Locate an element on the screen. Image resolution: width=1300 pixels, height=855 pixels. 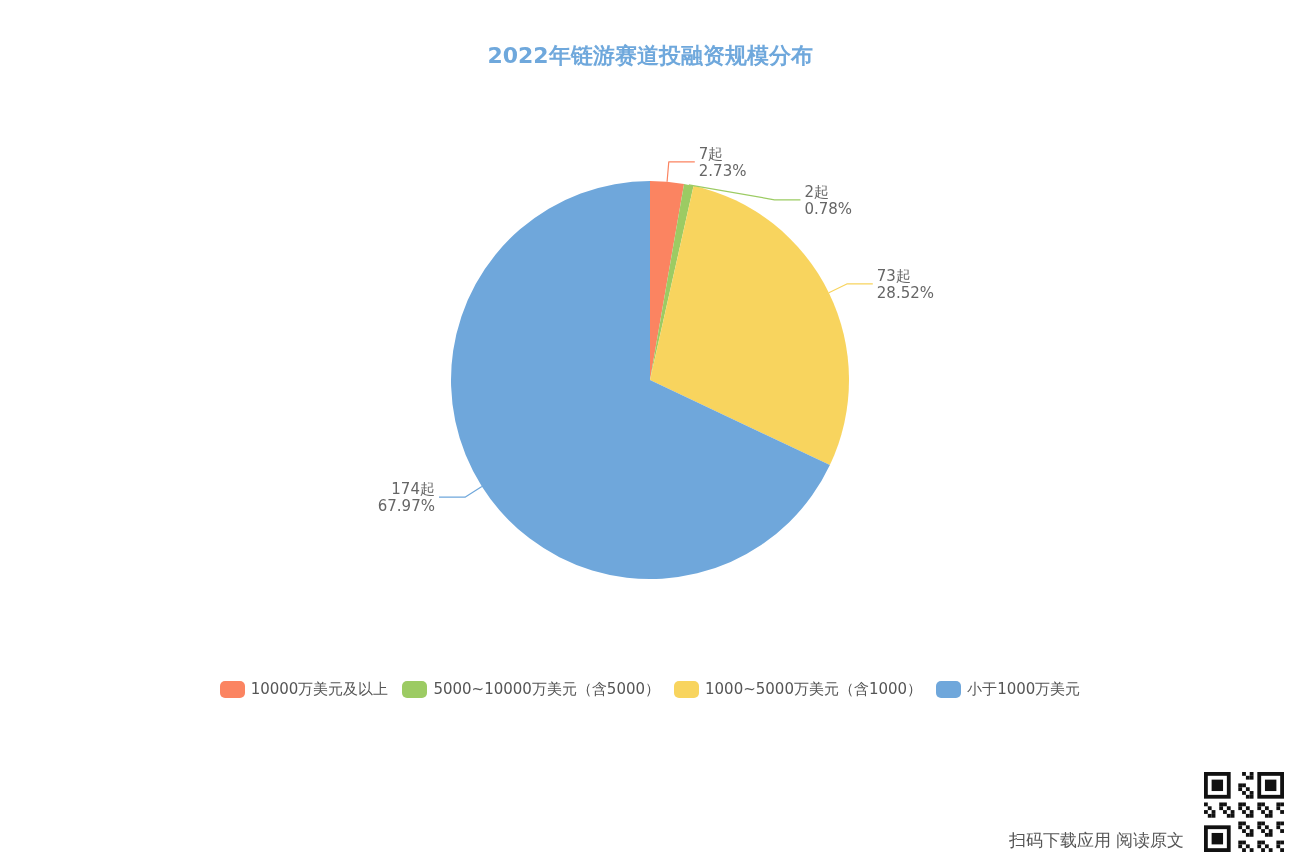
text: 扫码下载应用 阅读原文 is located at coordinates (1095, 840).